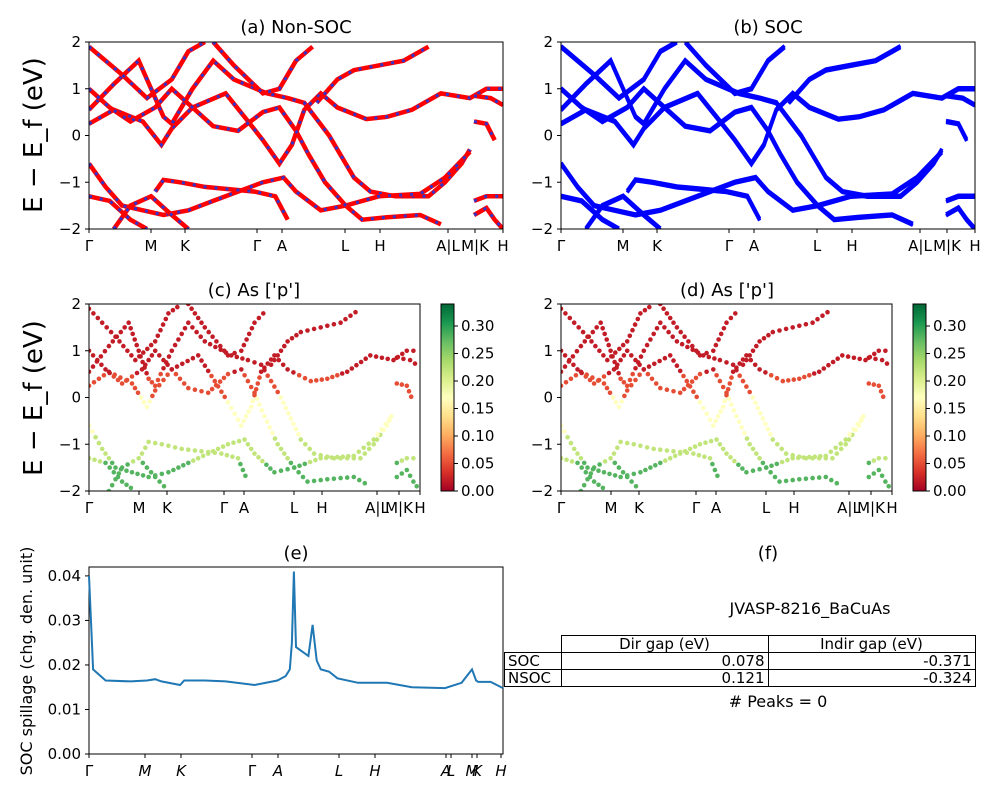 The height and width of the screenshot is (800, 1000). I want to click on panel-e-frame, so click(296, 660).